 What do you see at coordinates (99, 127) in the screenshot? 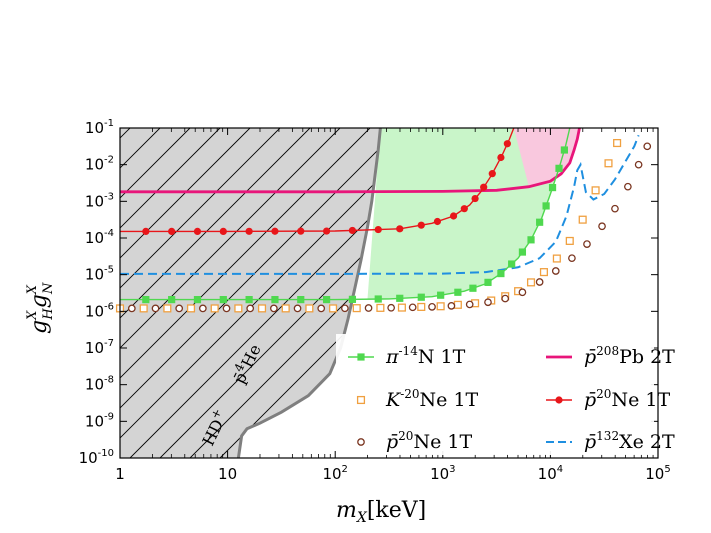
I see `y-tick-label: 10⁻¹` at bounding box center [99, 127].